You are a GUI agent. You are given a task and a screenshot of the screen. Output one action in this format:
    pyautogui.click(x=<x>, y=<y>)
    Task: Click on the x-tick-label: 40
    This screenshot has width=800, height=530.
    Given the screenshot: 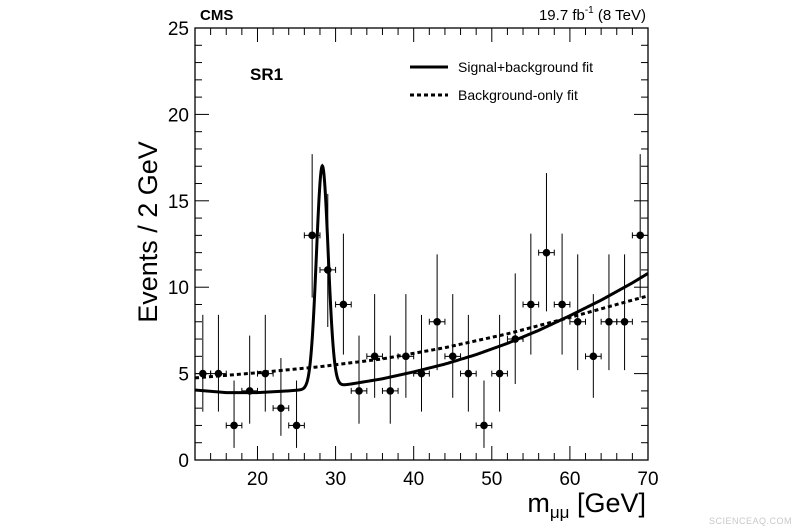 What is the action you would take?
    pyautogui.click(x=413, y=479)
    